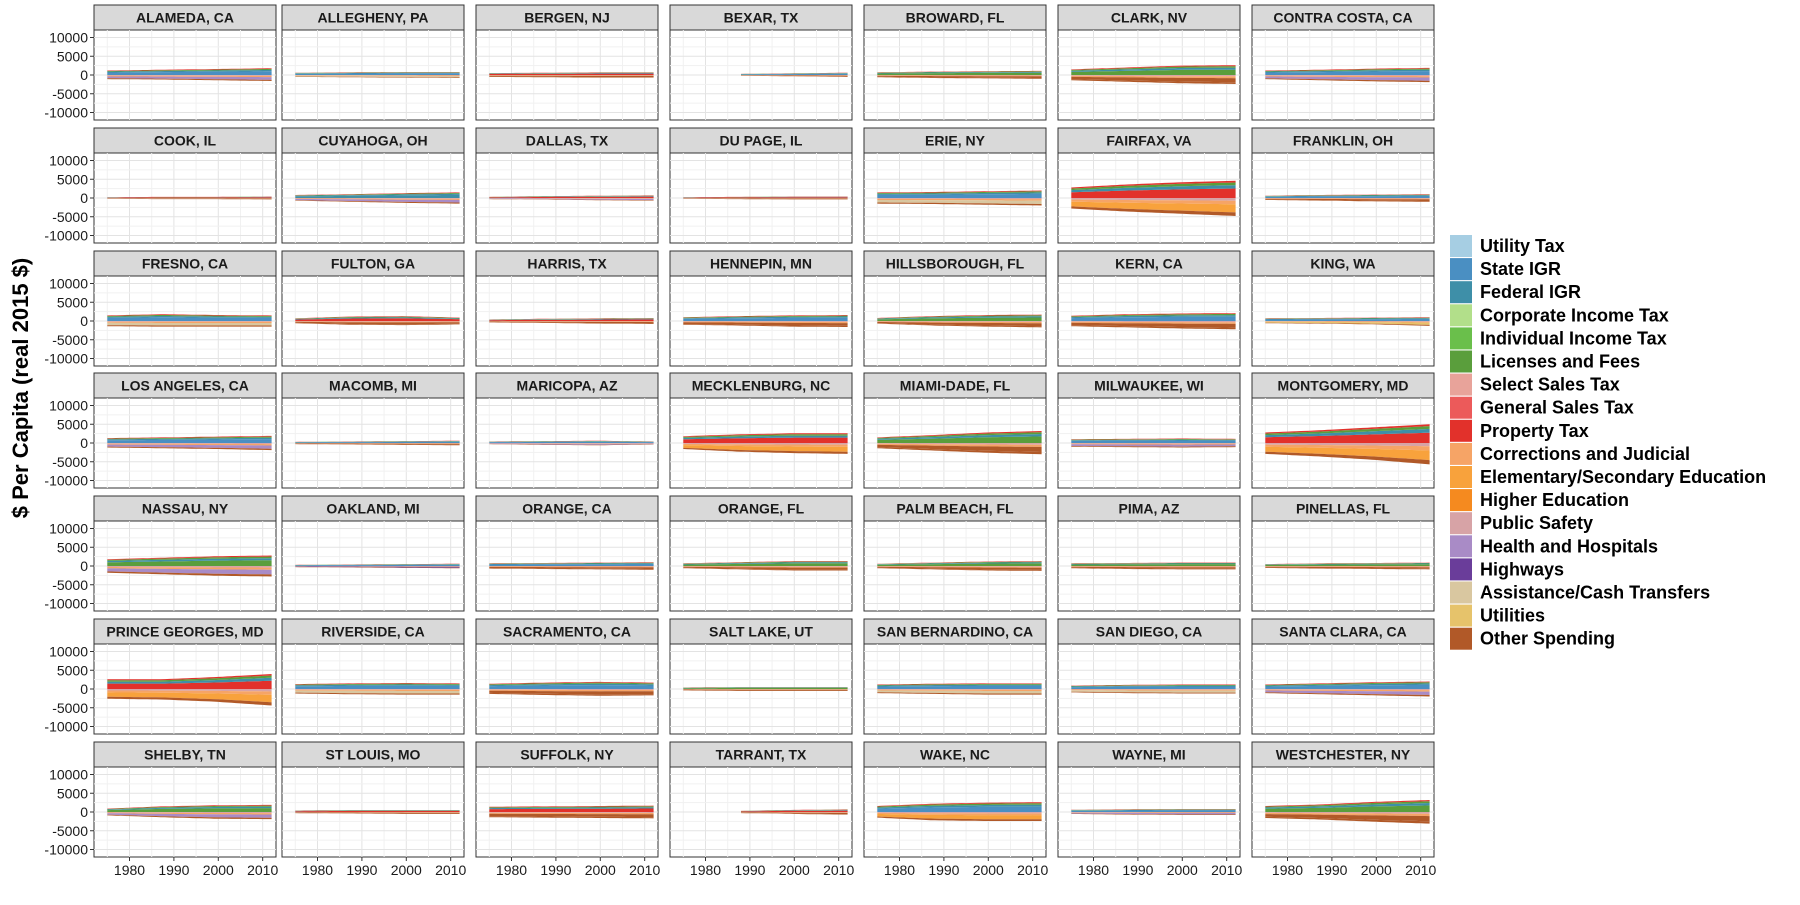 The height and width of the screenshot is (905, 1800). I want to click on facet-panel: SAN DIEGO, CA, so click(1149, 676).